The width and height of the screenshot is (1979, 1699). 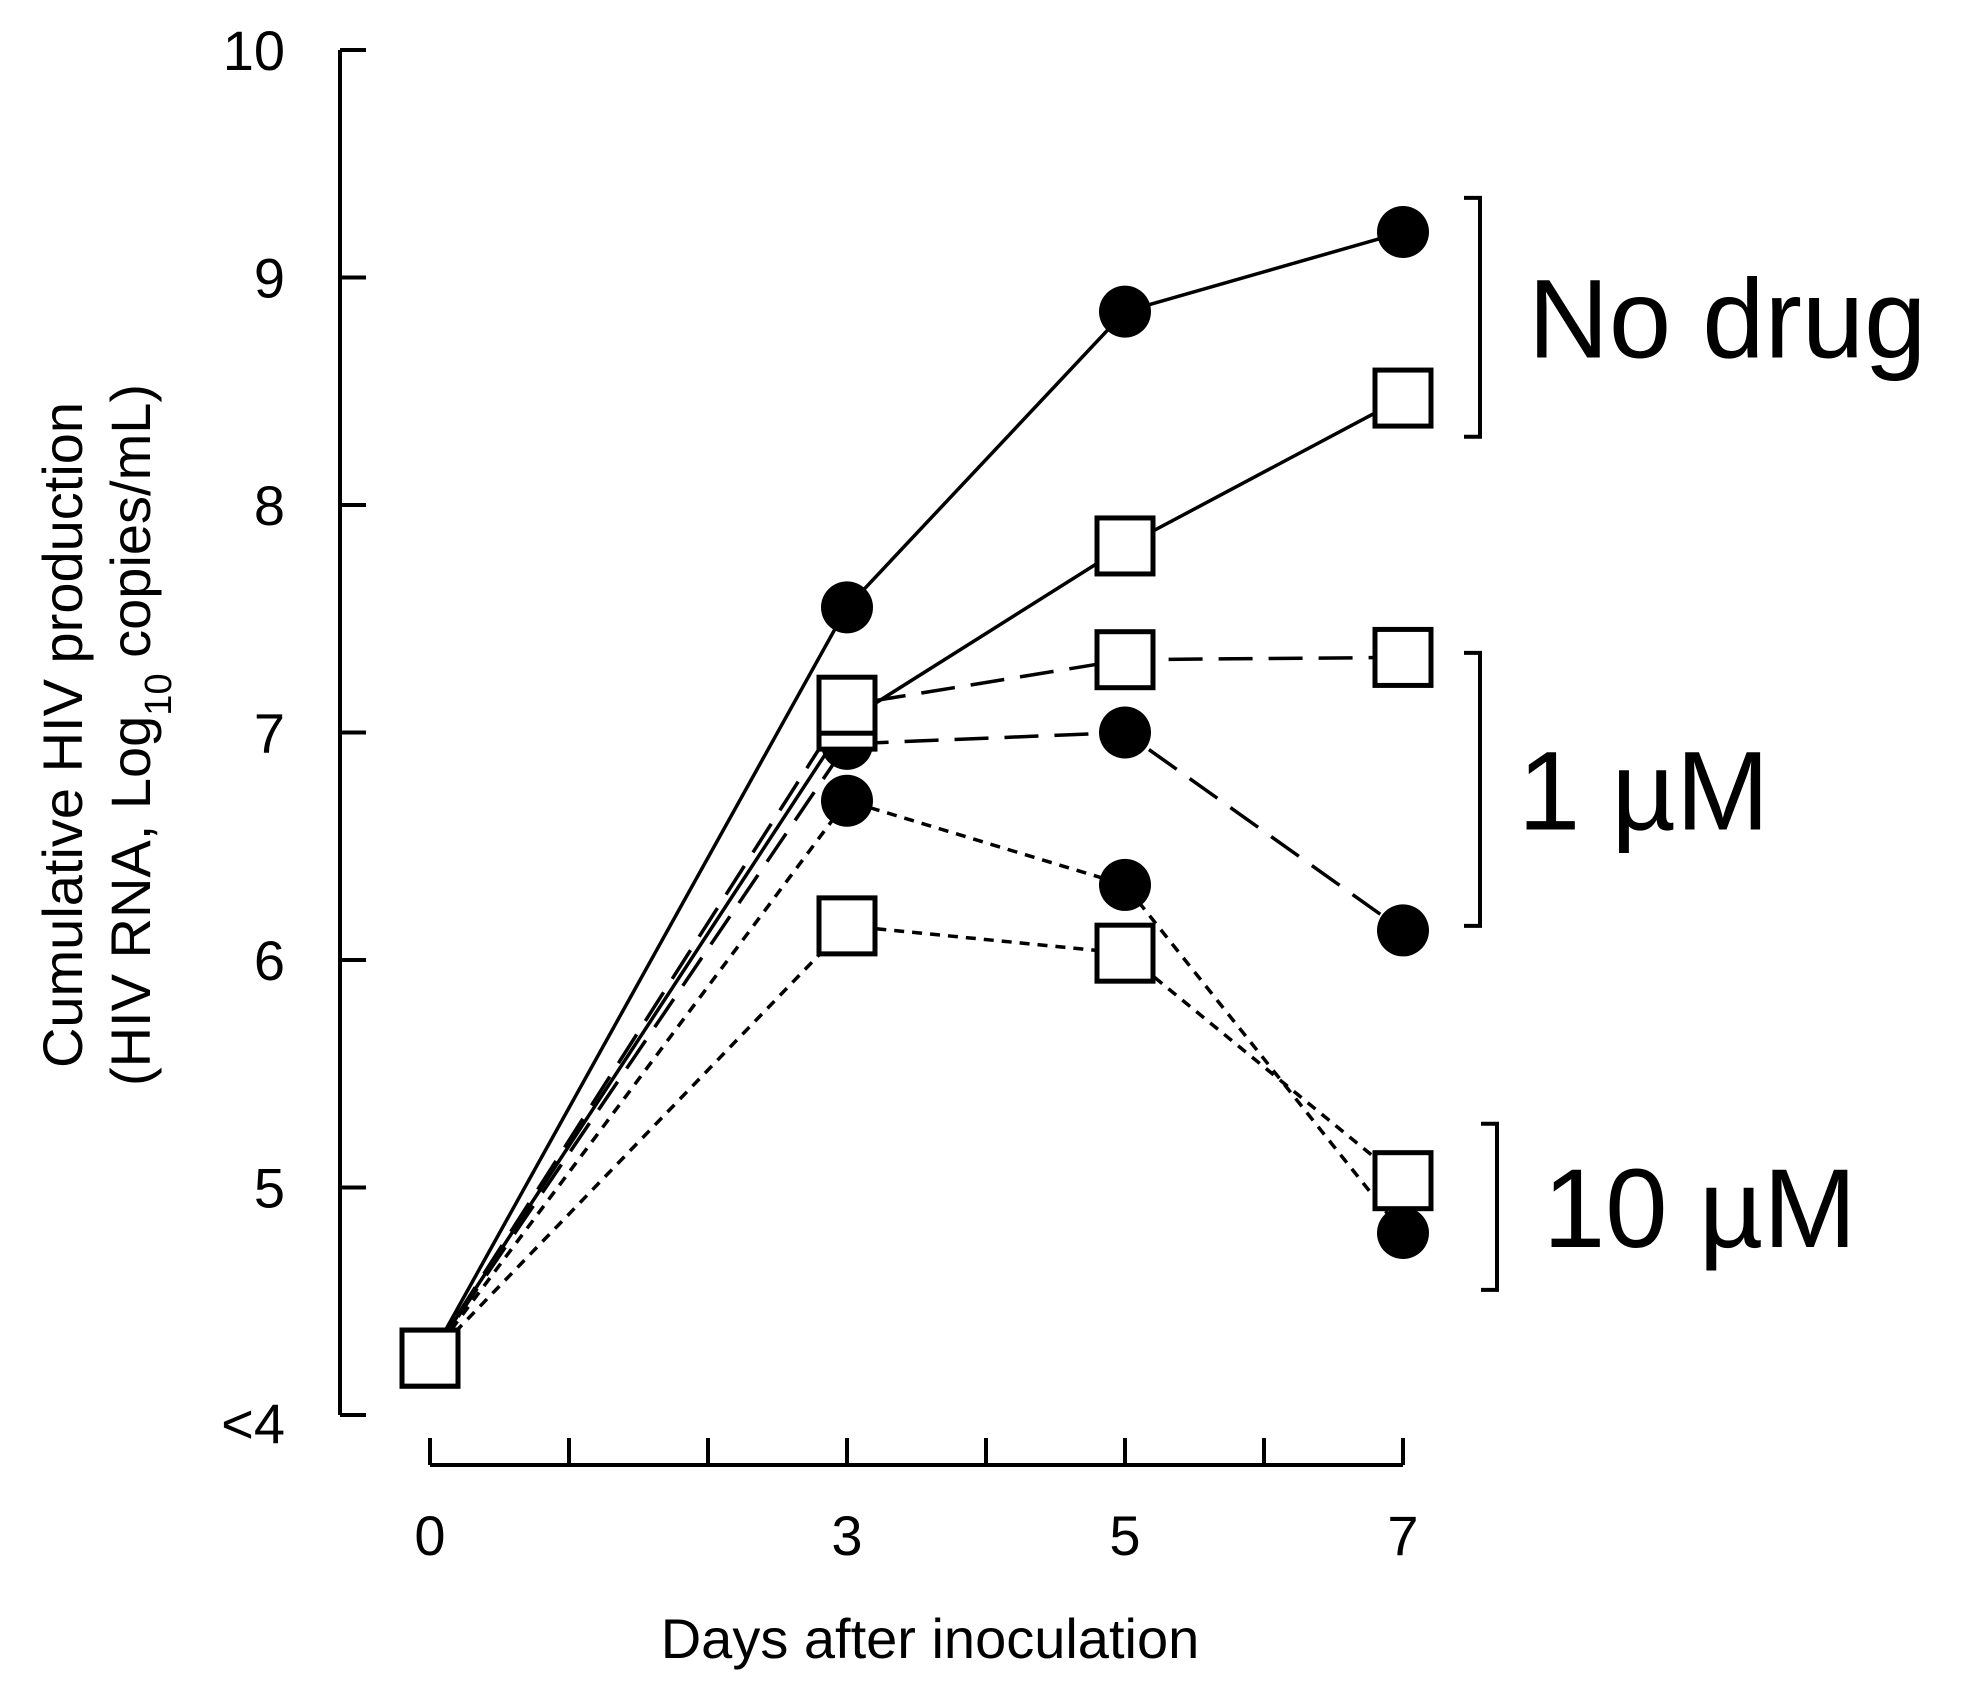 I want to click on x-axis-title: Days after inoculation, so click(x=930, y=1638).